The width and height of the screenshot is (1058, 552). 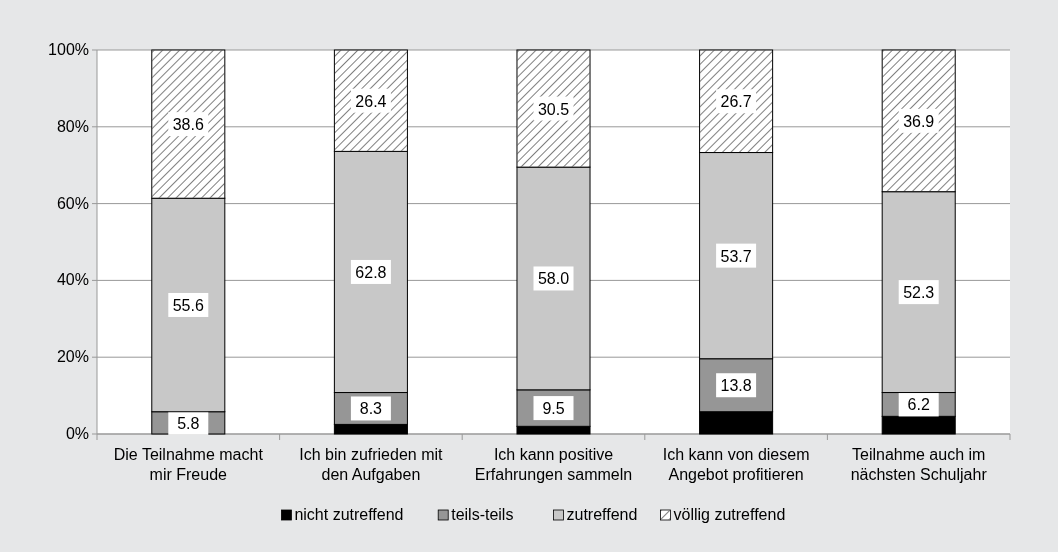 I want to click on data-label: 62.8, so click(x=371, y=272).